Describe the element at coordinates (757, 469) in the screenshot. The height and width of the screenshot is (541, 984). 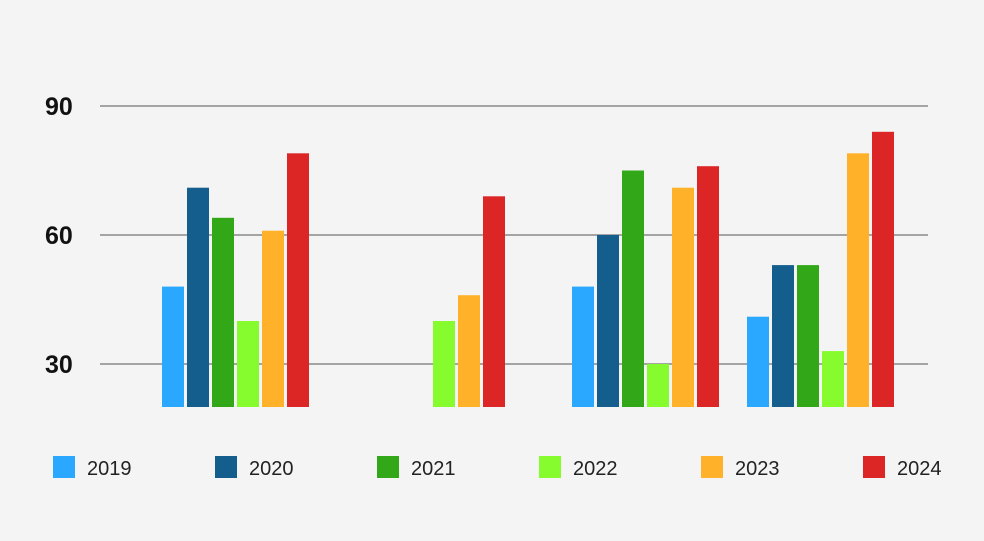
I see `legend-label-2023: 2023` at that location.